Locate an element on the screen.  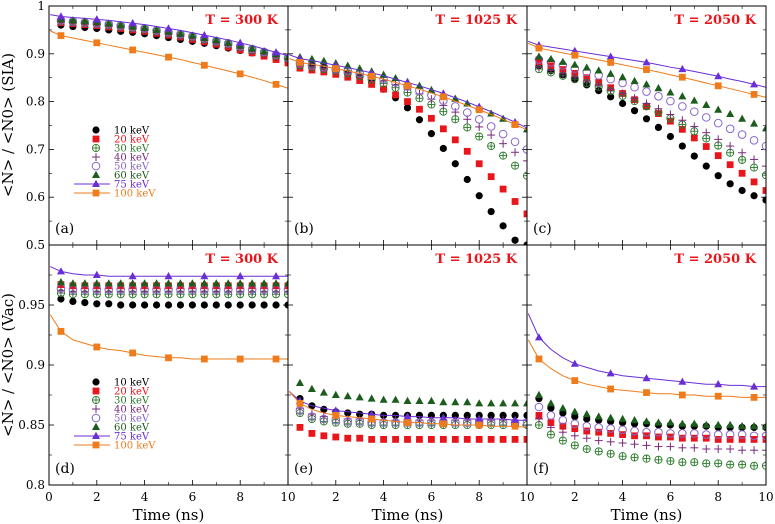
legend-item: 40 keV is located at coordinates (121, 410).